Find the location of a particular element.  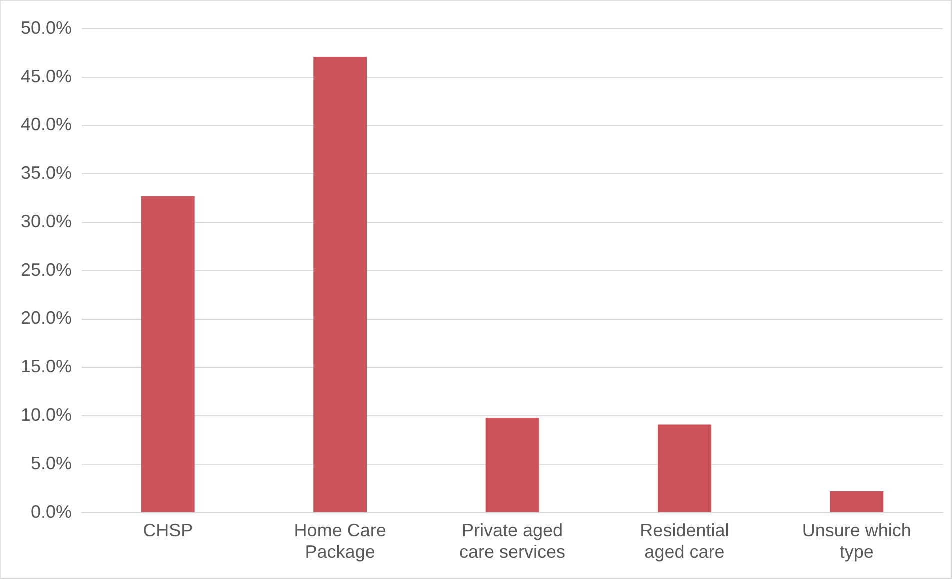

x-tick-label: Home Care Package is located at coordinates (340, 541).